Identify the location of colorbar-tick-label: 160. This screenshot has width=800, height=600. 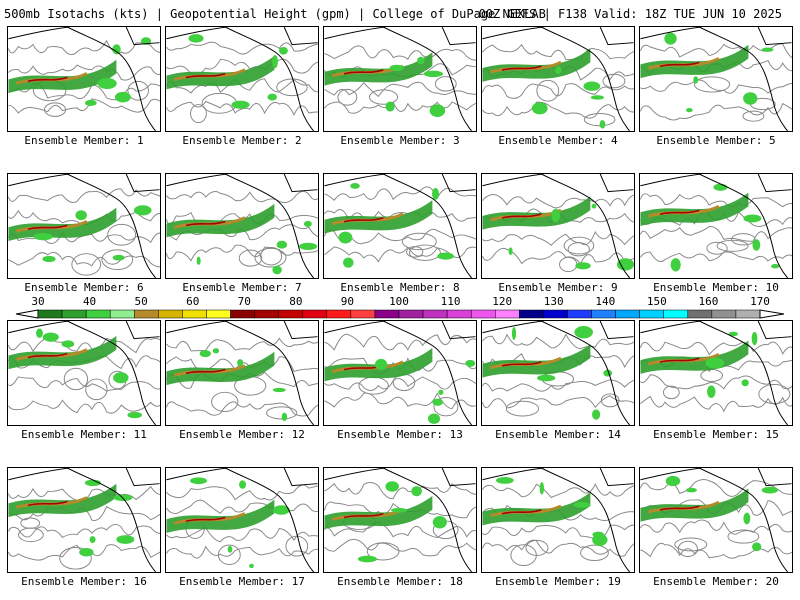
(708, 301).